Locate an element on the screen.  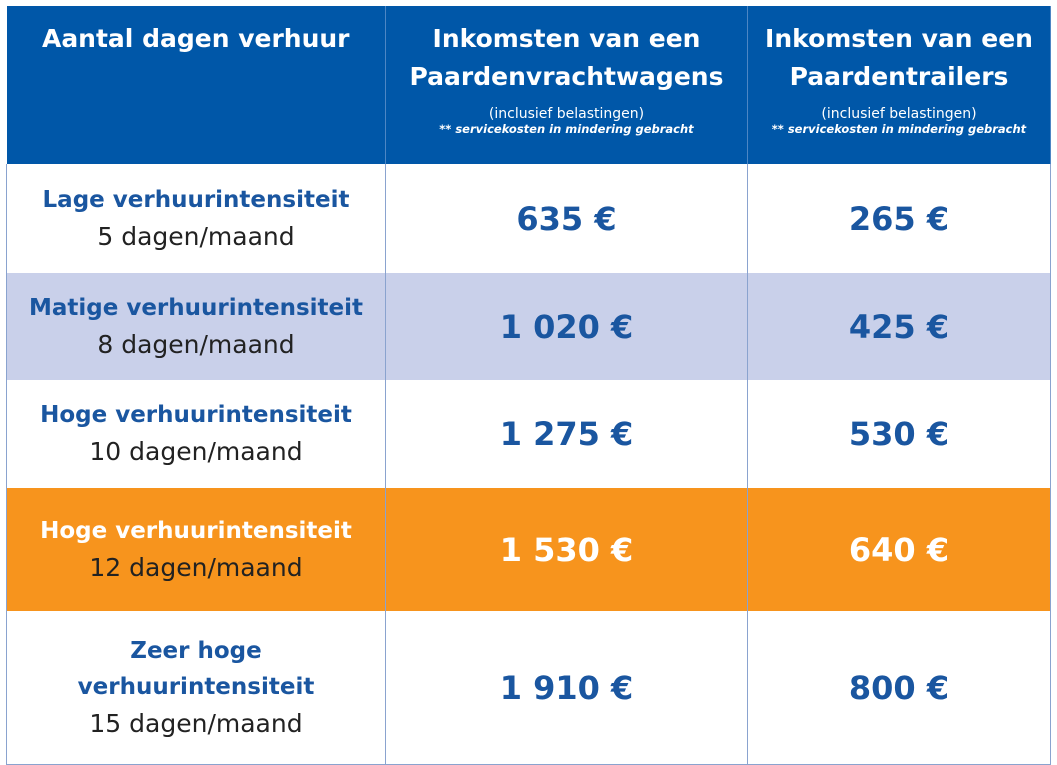
trailer-income: 530 € is located at coordinates (899, 434).